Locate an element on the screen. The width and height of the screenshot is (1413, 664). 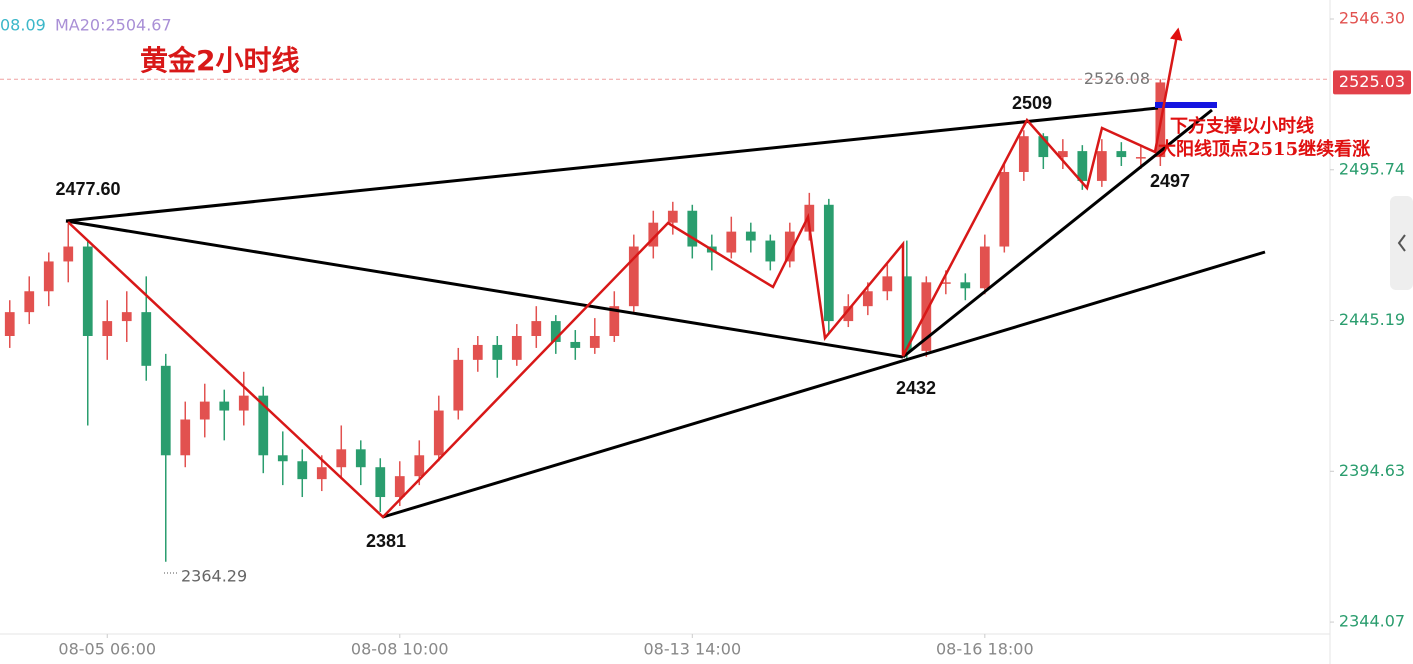
ma-label: MA20:2504.67 is located at coordinates (113, 25).